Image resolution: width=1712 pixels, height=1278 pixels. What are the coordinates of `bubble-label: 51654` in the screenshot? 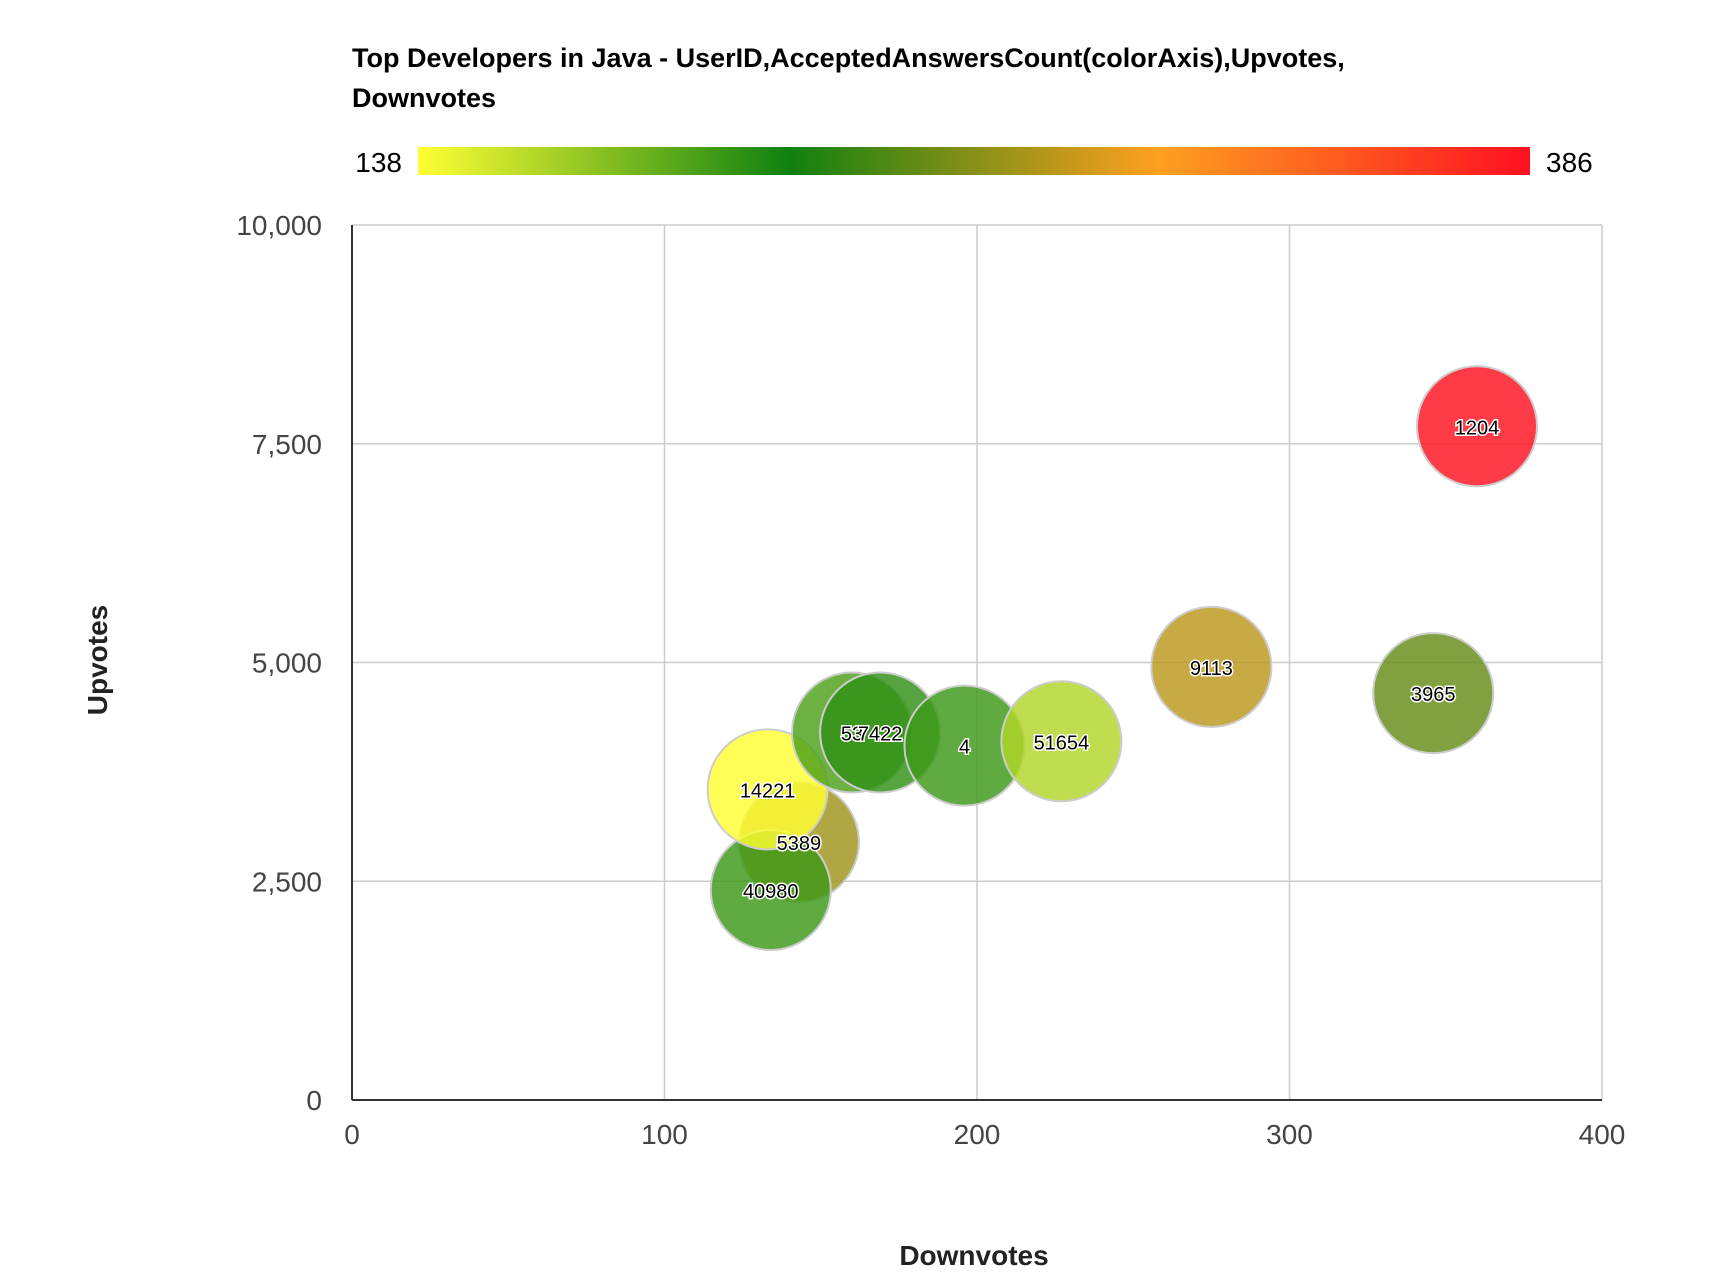 It's located at (1062, 743).